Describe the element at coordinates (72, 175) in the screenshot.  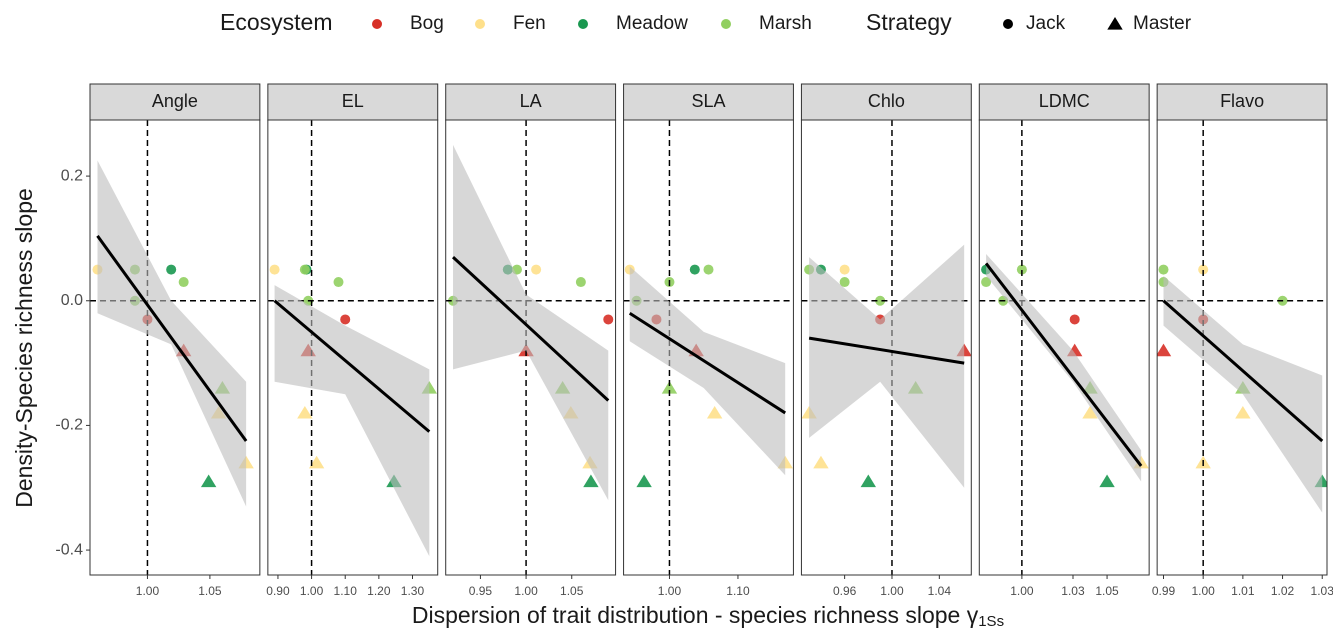
I see `y-tick-label: 0.2` at that location.